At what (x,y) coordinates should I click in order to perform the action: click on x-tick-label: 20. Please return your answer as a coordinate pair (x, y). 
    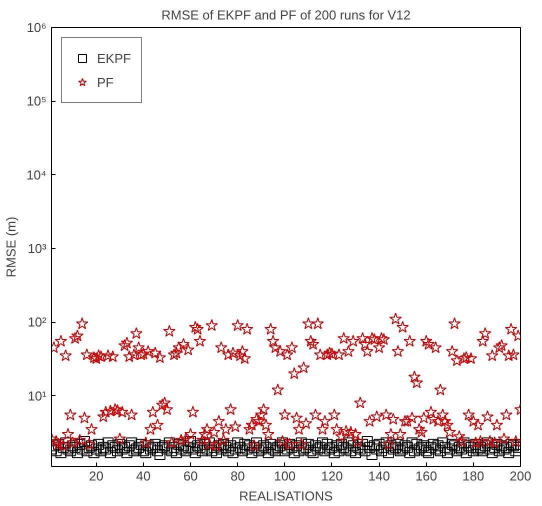
    Looking at the image, I should click on (96, 476).